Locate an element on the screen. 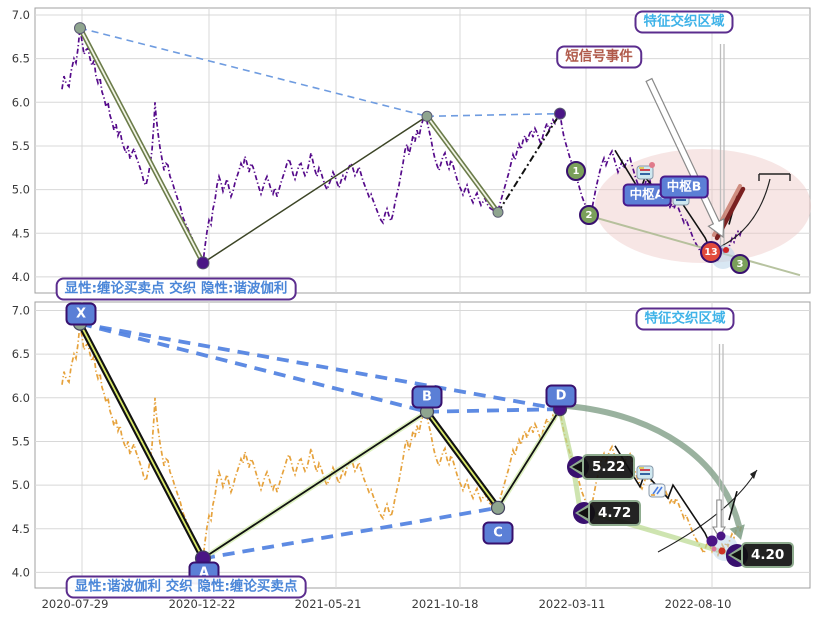 The width and height of the screenshot is (816, 621). legend-bottom-explicit-harmonic: 显性:谐波伽利 交织 隐性:缠论买卖点 is located at coordinates (186, 587).